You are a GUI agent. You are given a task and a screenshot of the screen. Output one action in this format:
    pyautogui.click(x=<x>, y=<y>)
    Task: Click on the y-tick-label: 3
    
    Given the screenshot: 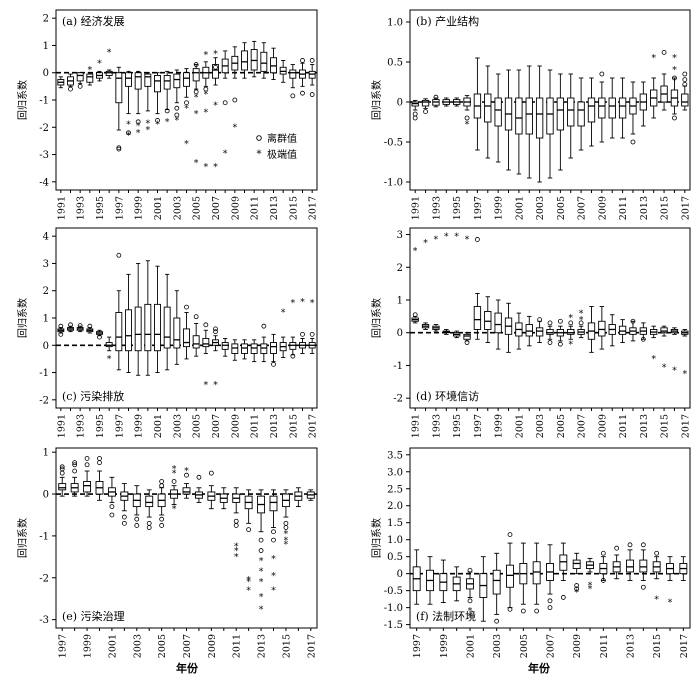 What is the action you would take?
    pyautogui.click(x=46, y=264)
    